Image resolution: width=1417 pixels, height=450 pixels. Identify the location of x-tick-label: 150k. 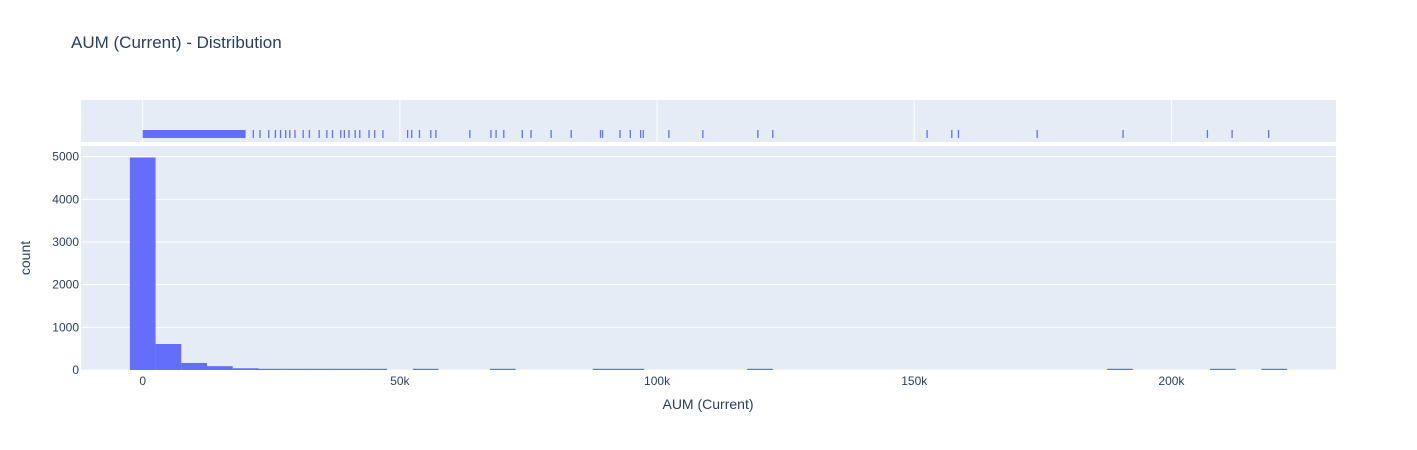
(914, 381).